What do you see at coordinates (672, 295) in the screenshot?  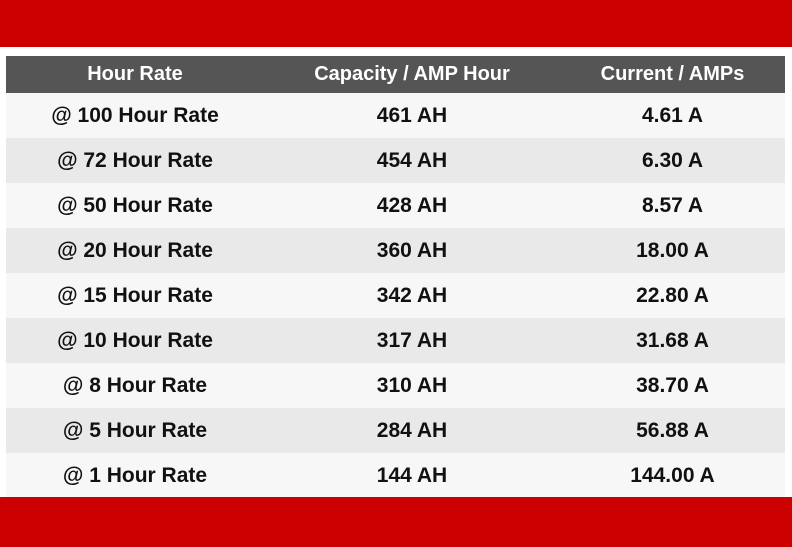 I see `cell-current: 22.80 A` at bounding box center [672, 295].